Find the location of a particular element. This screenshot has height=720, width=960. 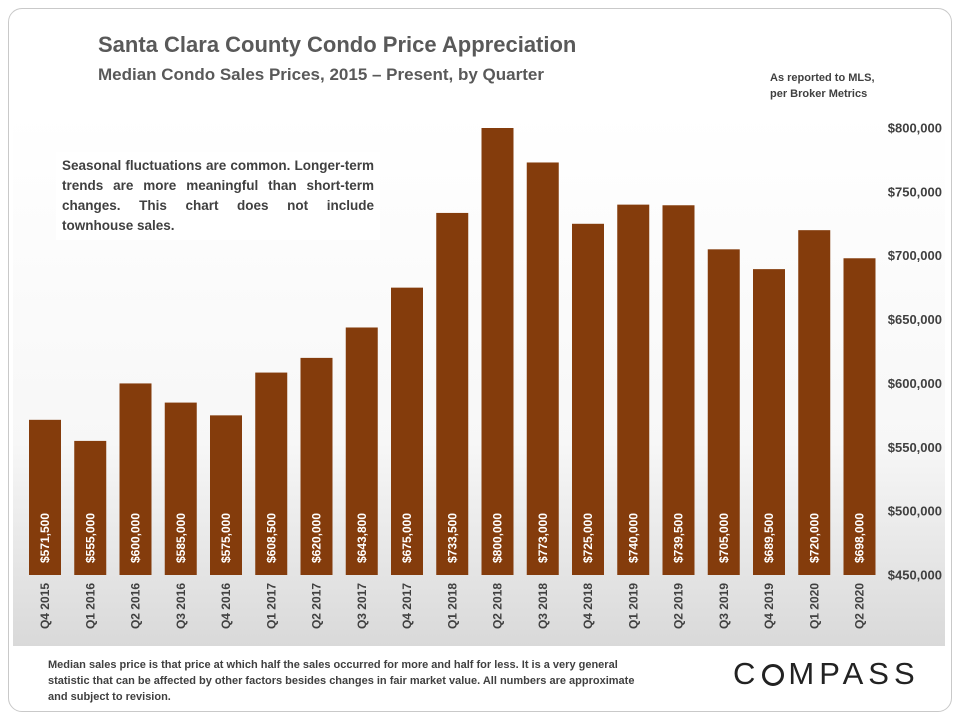

bar-value-label: $720,000 is located at coordinates (814, 538).